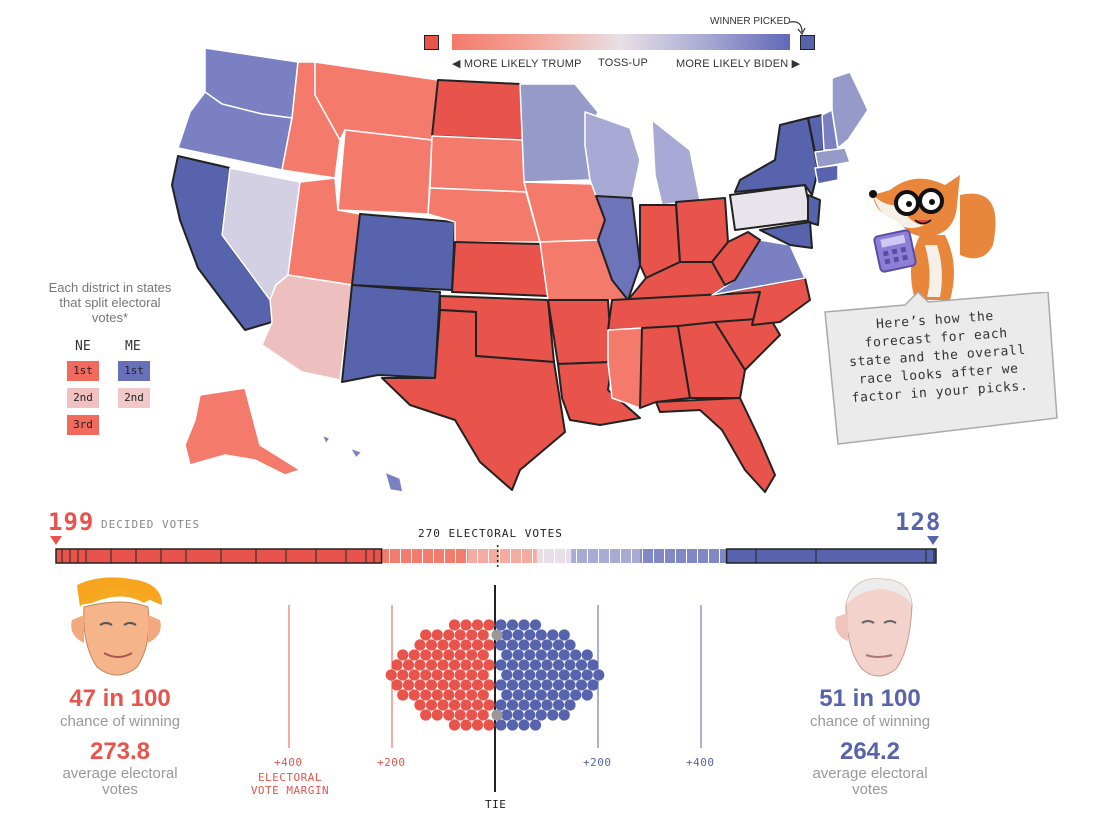 This screenshot has height=819, width=1099. Describe the element at coordinates (580, 332) in the screenshot. I see `state-arkansas` at that location.